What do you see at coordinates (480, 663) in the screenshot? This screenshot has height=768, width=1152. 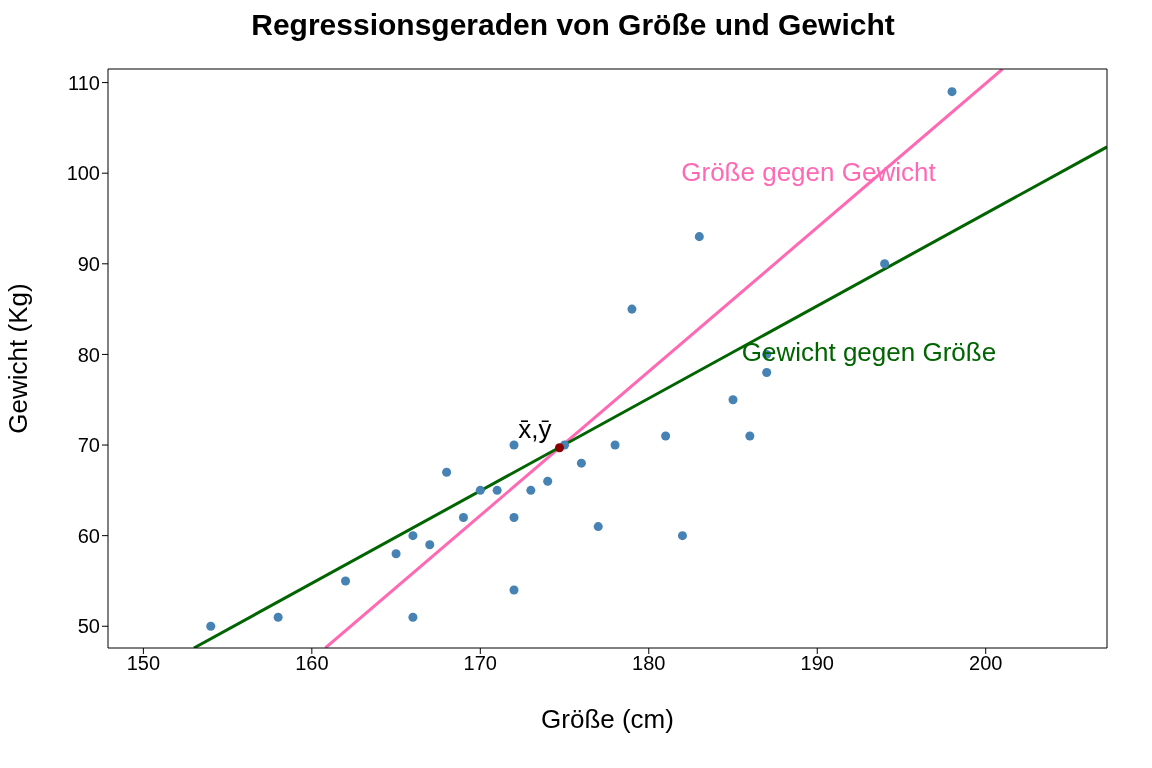 I see `x-tick-label: 170` at bounding box center [480, 663].